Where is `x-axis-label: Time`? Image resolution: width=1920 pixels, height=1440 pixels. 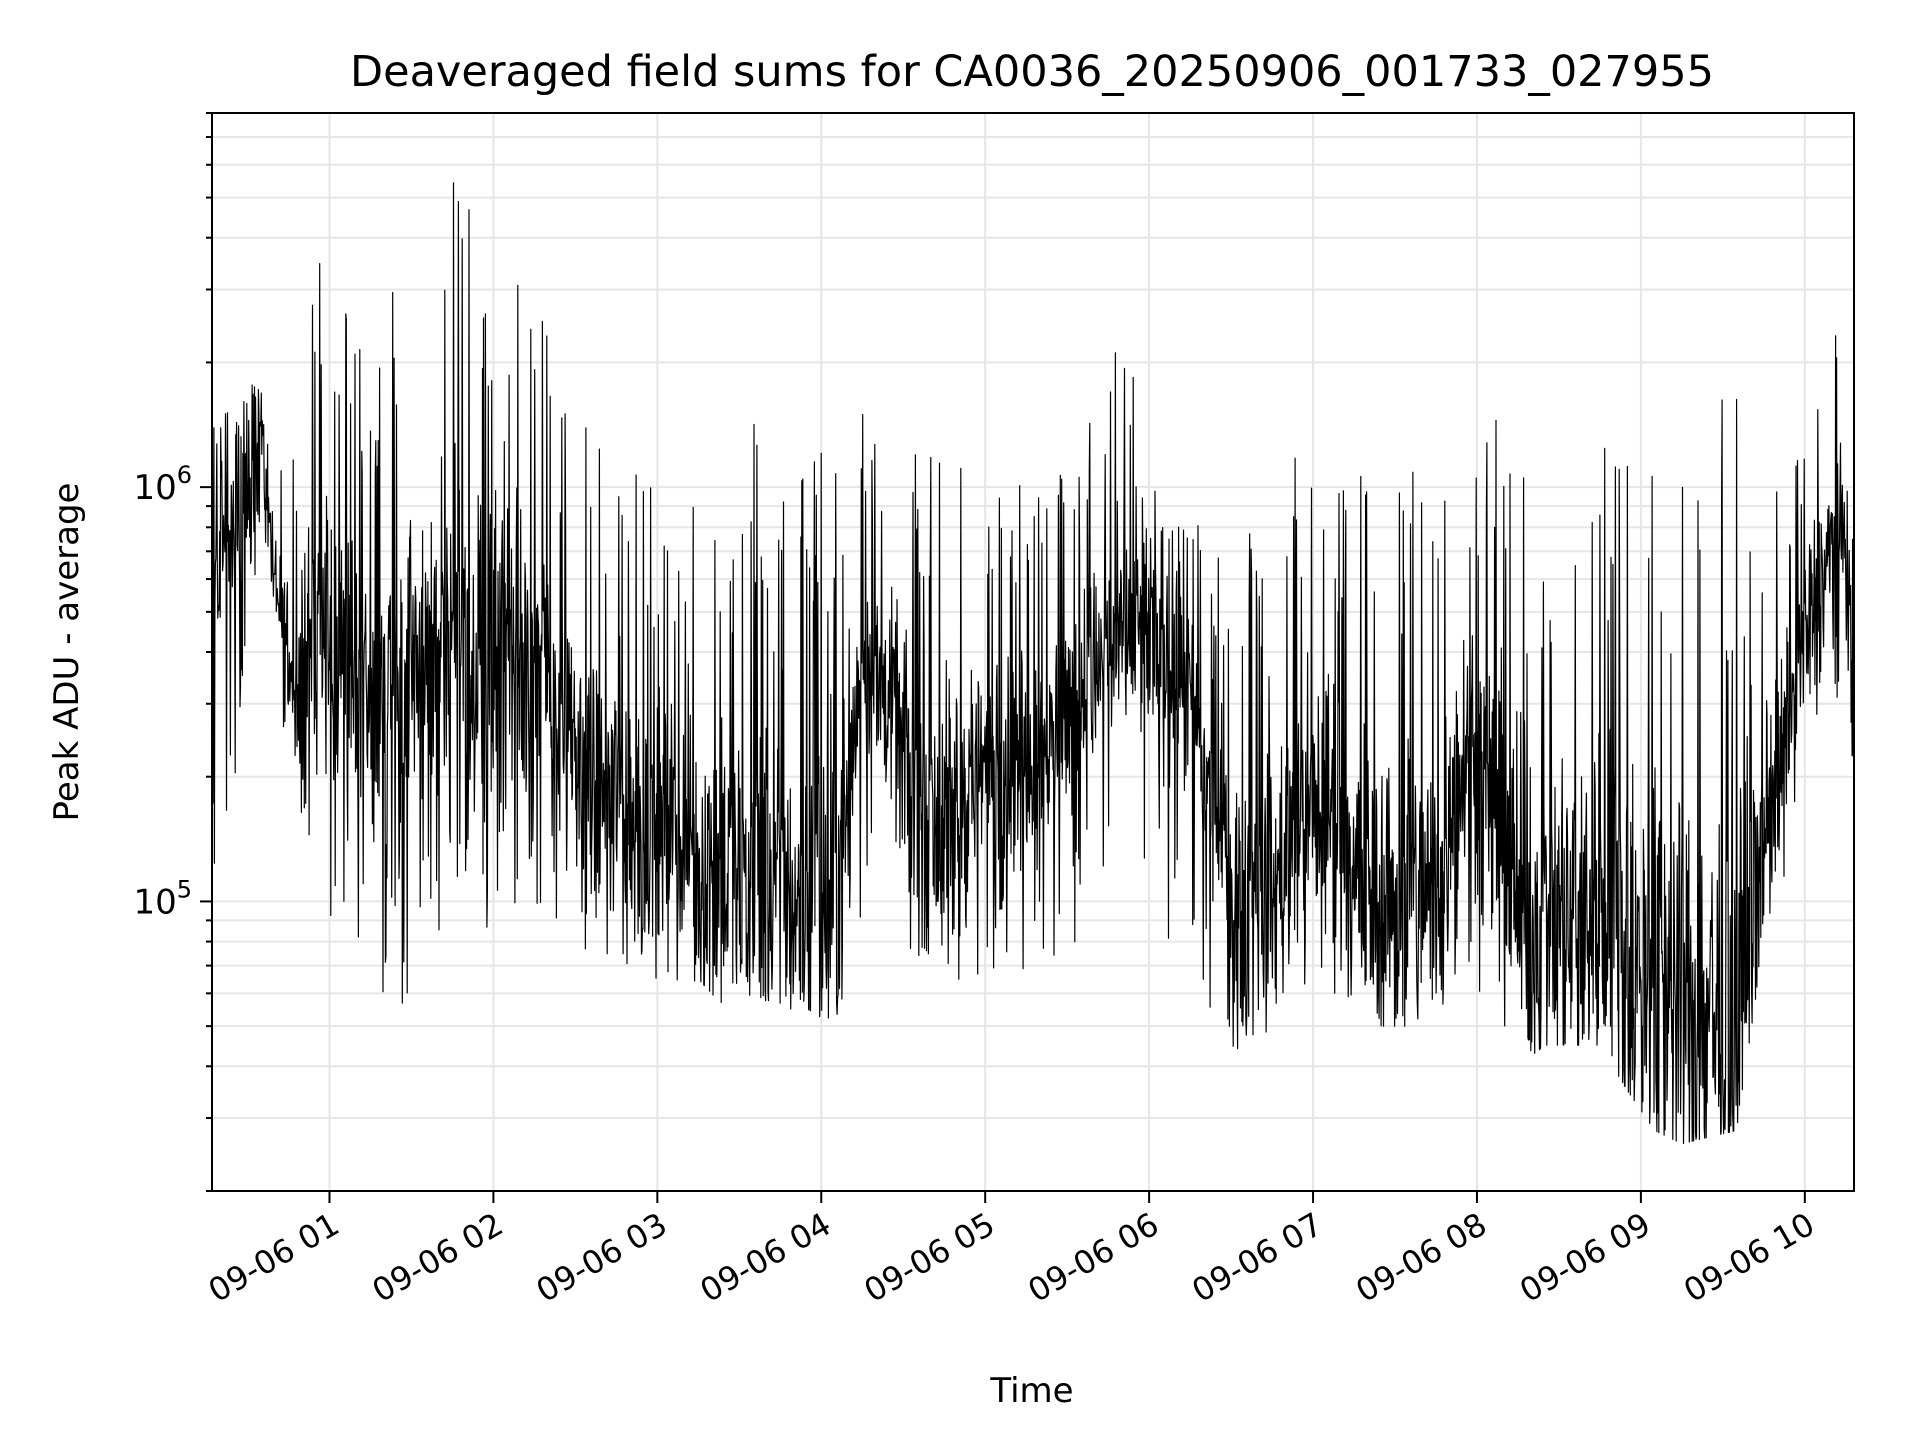 x-axis-label: Time is located at coordinates (1031, 1391).